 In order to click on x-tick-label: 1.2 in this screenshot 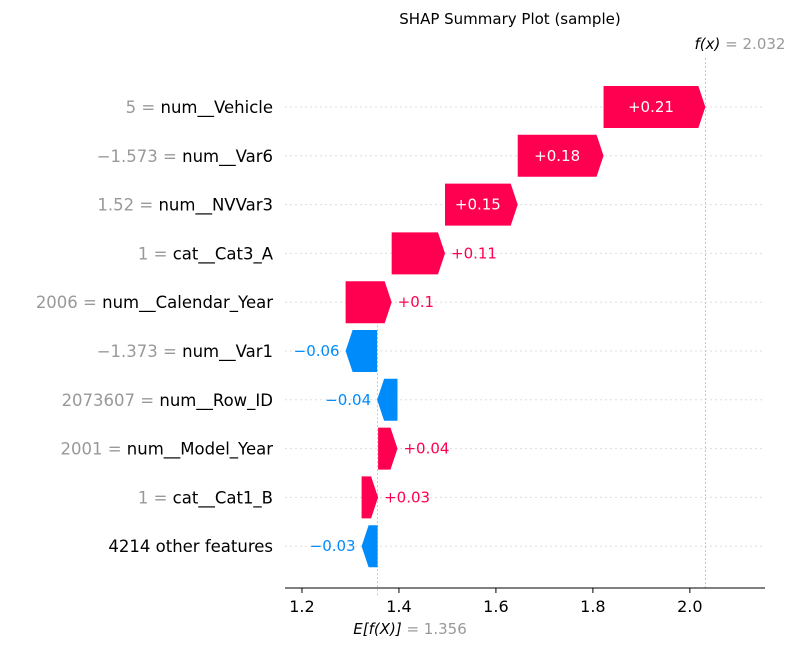, I will do `click(301, 606)`.